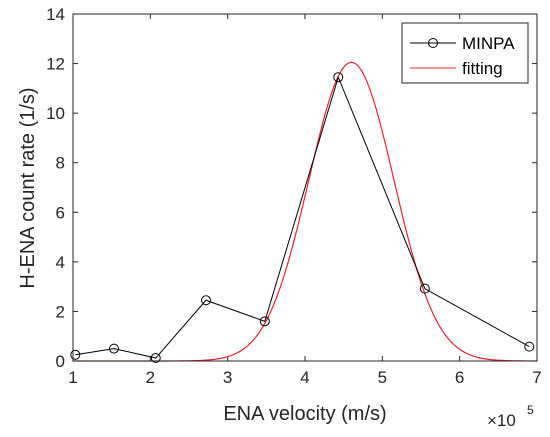  Describe the element at coordinates (72, 377) in the screenshot. I see `x-tick-label: 1` at that location.